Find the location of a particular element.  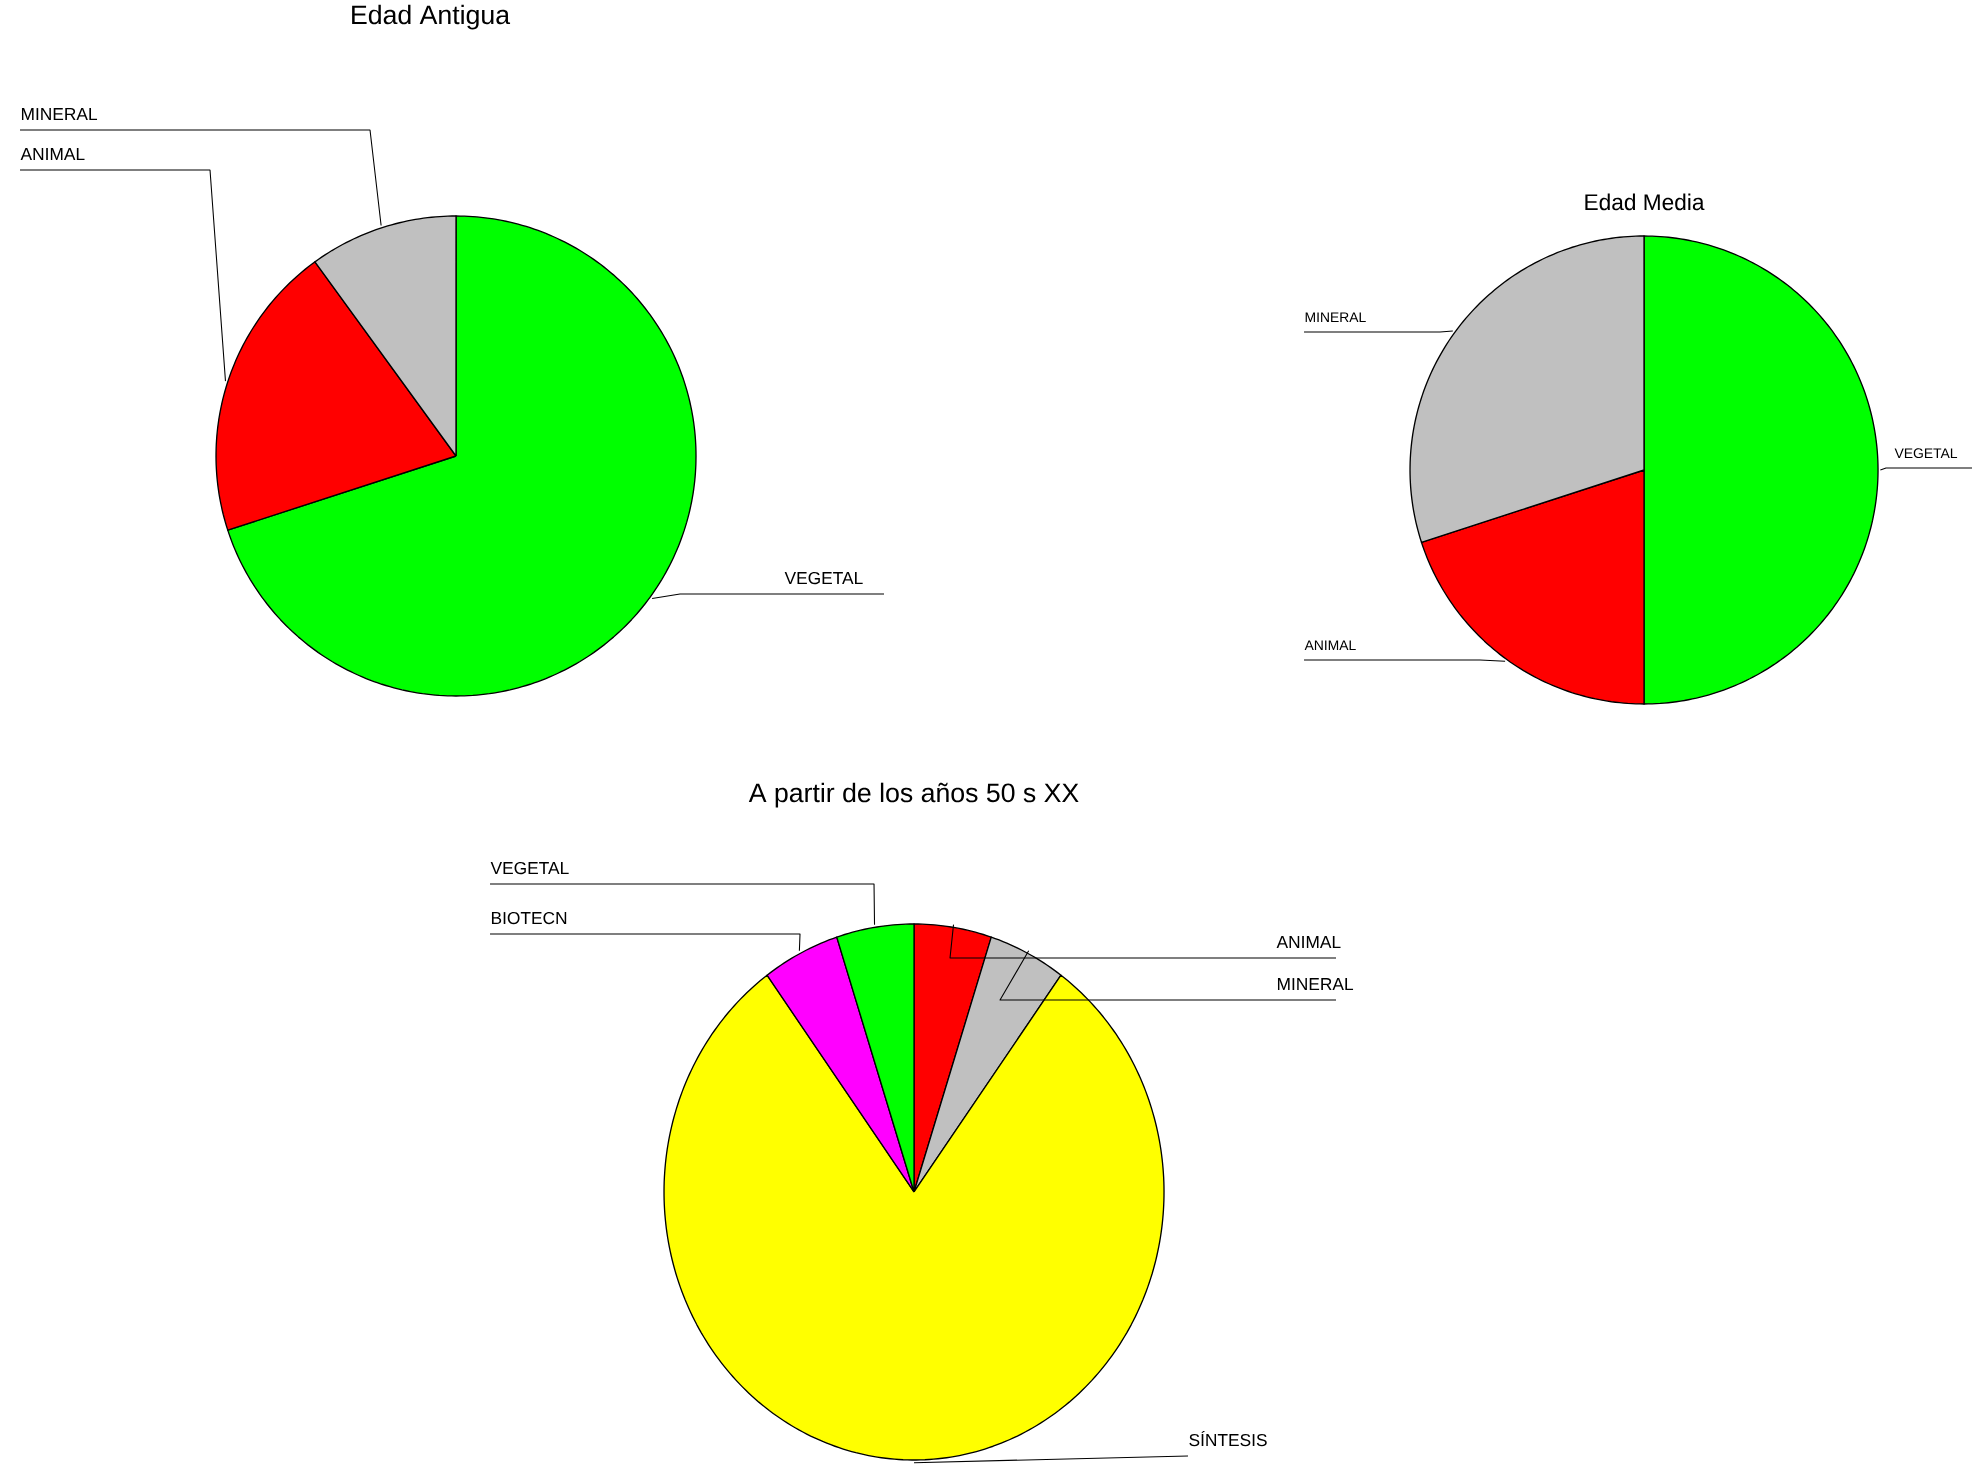

chart-title: Edad Antigua is located at coordinates (431, 17).